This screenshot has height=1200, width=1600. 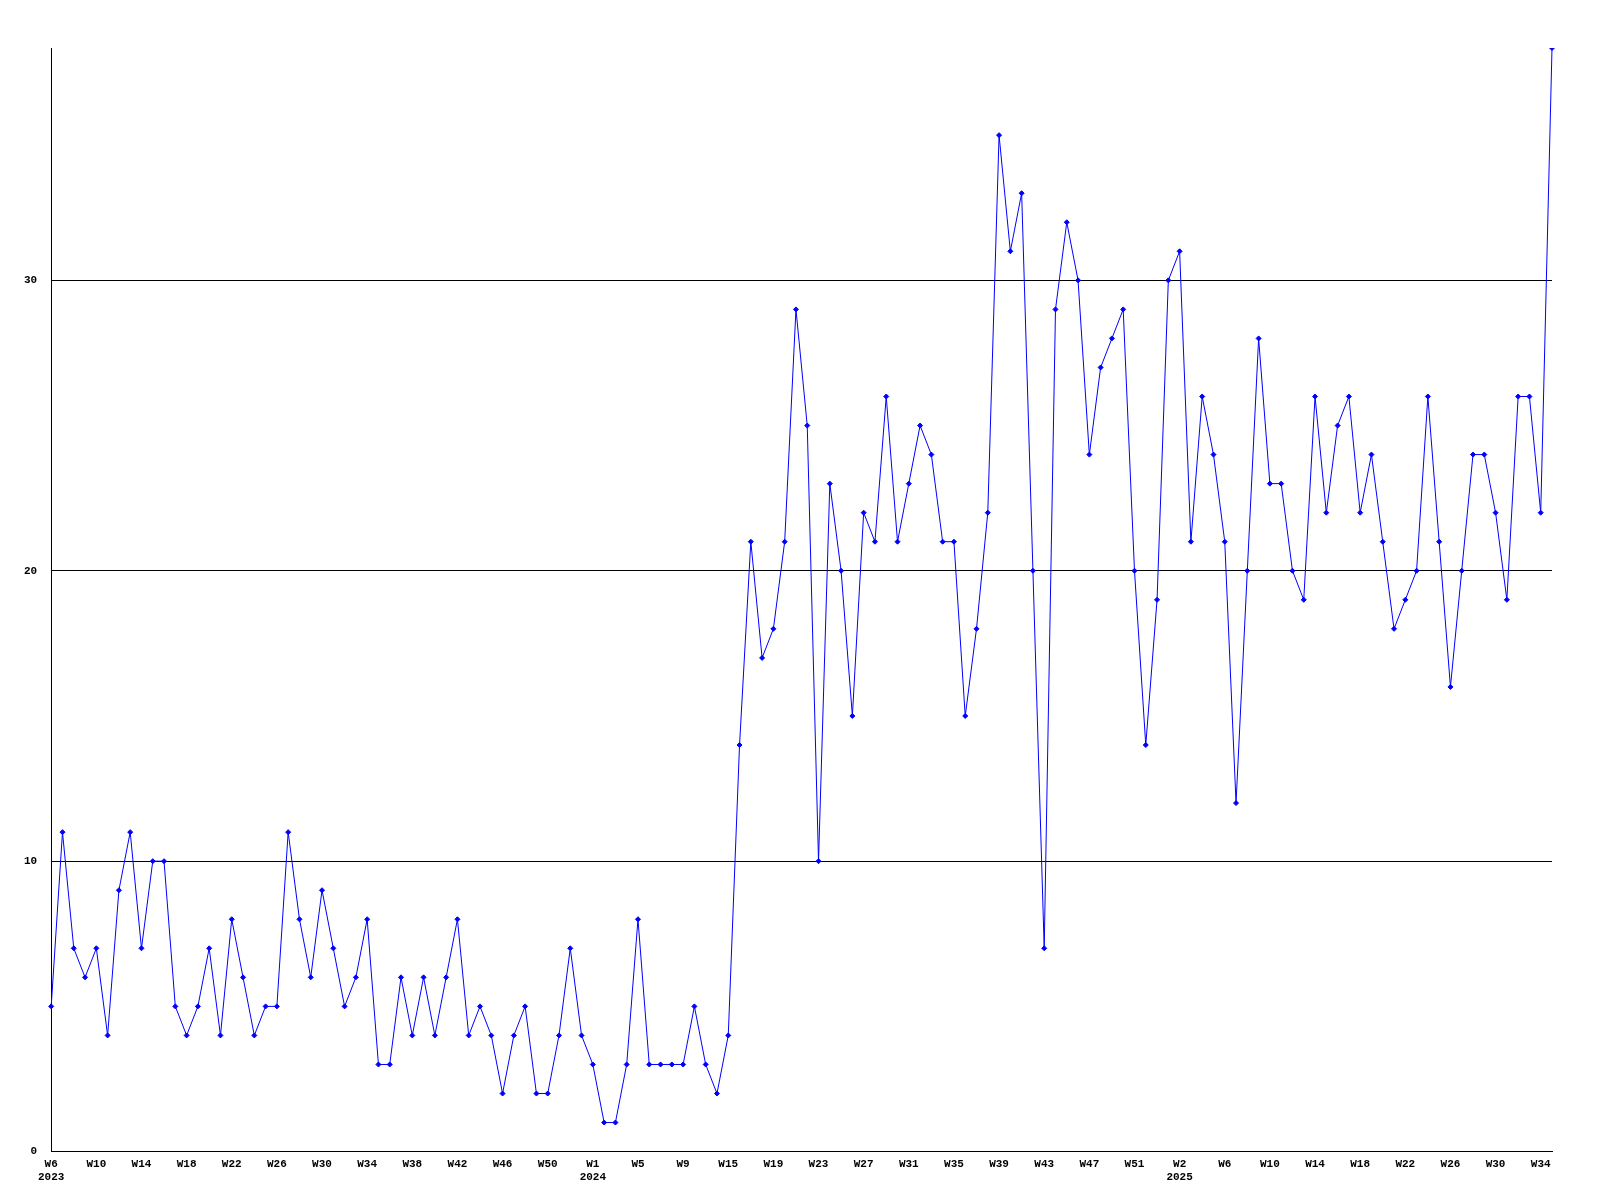 I want to click on x-tick-label: W35, so click(x=954, y=1163).